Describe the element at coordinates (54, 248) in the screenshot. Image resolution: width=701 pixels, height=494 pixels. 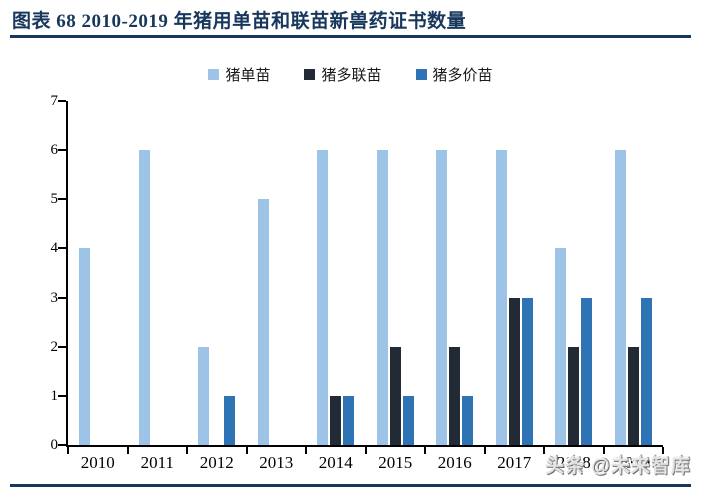
I see `y-axis-label: 4` at that location.